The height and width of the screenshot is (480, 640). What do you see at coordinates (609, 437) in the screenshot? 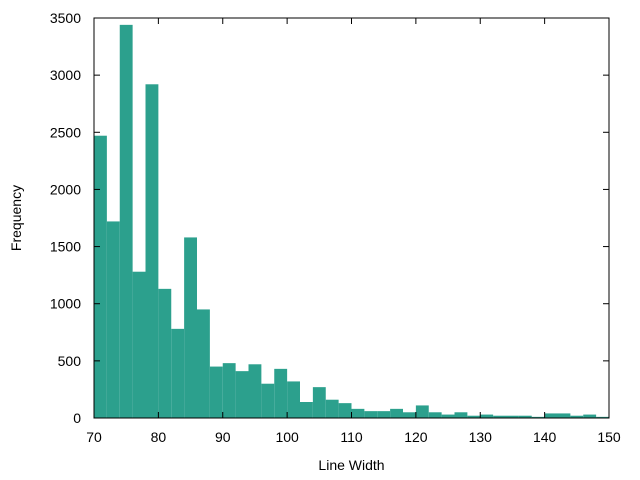
I see `x-tick-label: 150` at bounding box center [609, 437].